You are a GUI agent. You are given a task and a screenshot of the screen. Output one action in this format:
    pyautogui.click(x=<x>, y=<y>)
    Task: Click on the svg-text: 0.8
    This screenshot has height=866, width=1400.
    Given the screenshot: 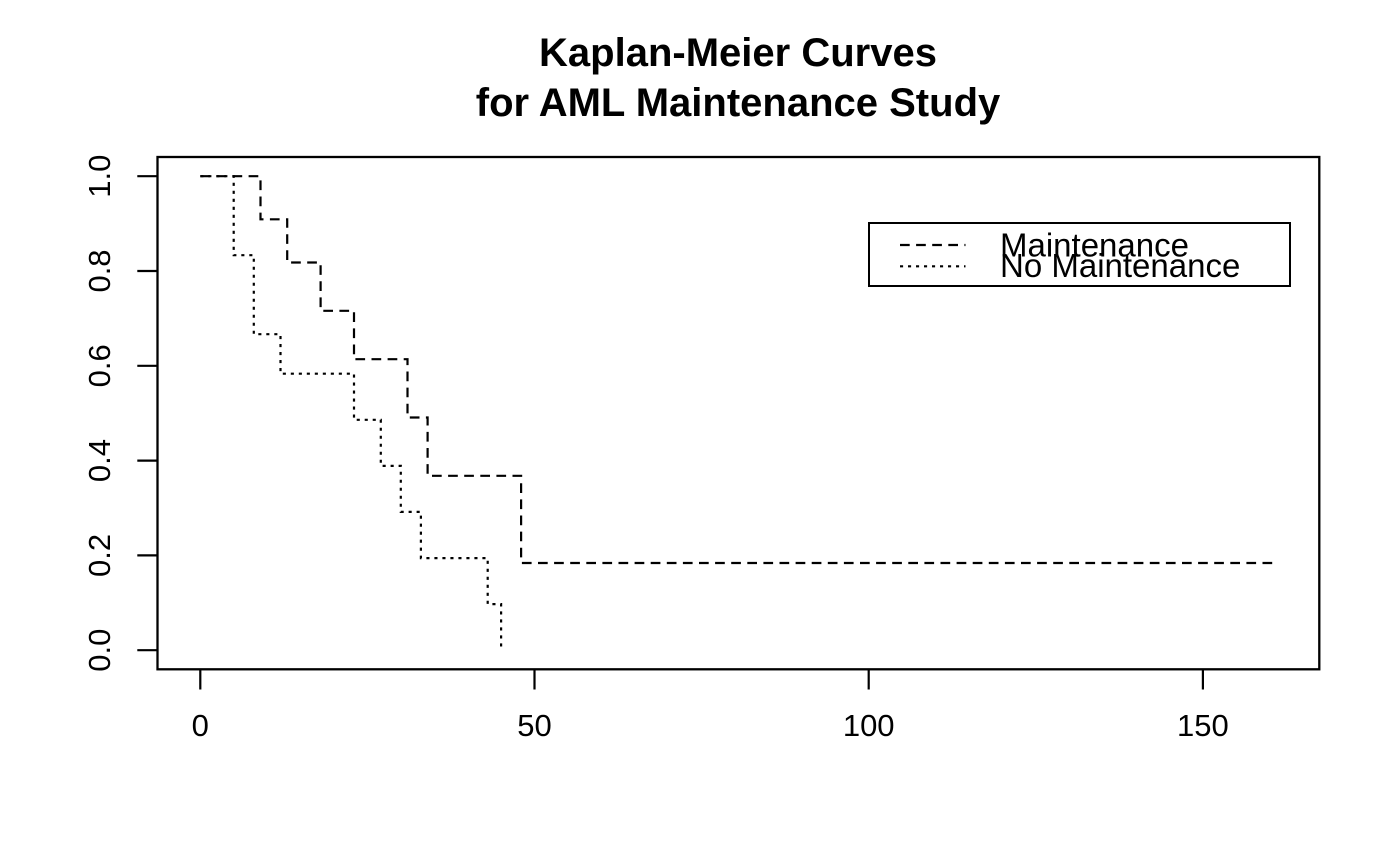 What is the action you would take?
    pyautogui.click(x=99, y=270)
    